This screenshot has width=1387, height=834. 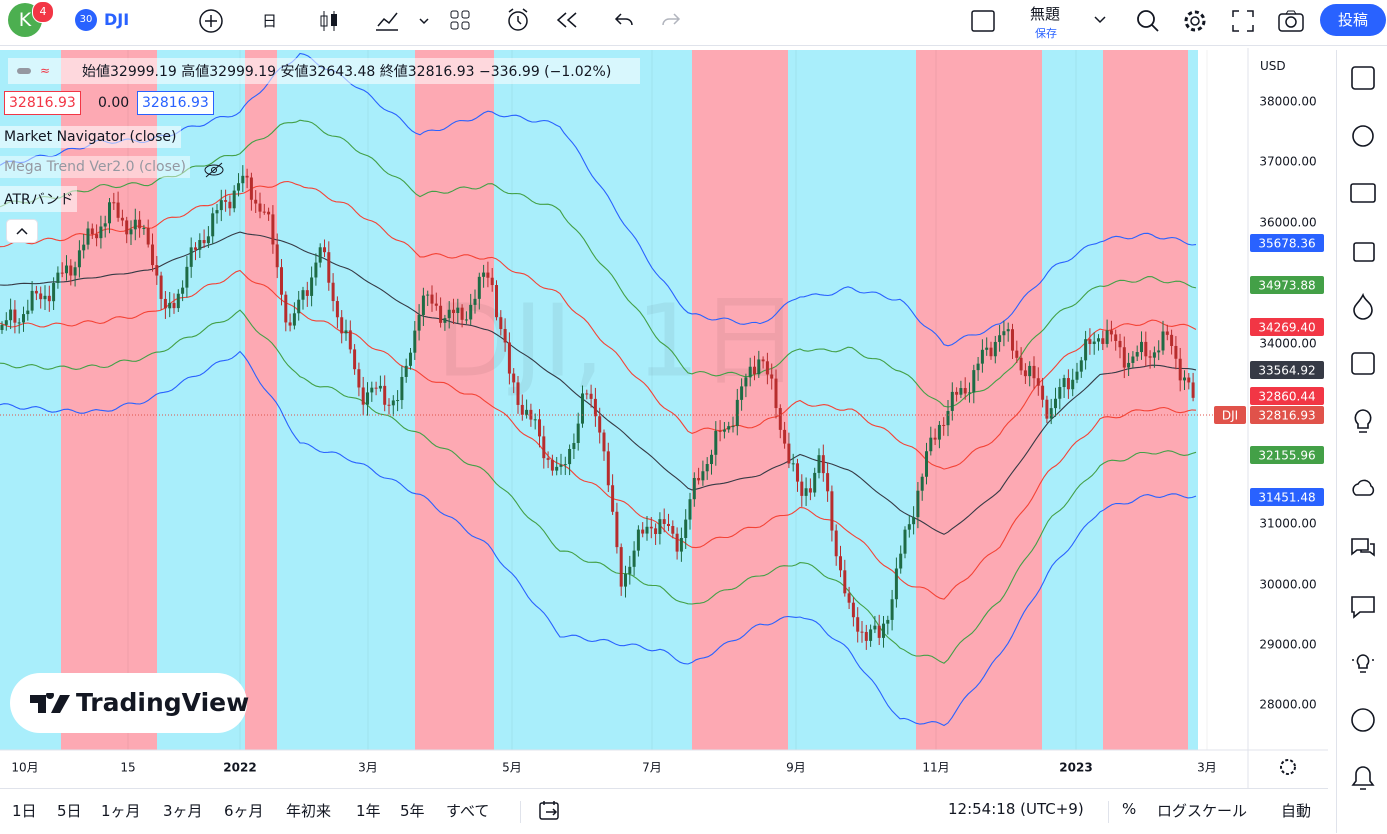 I want to click on chevron, so click(x=1100, y=20).